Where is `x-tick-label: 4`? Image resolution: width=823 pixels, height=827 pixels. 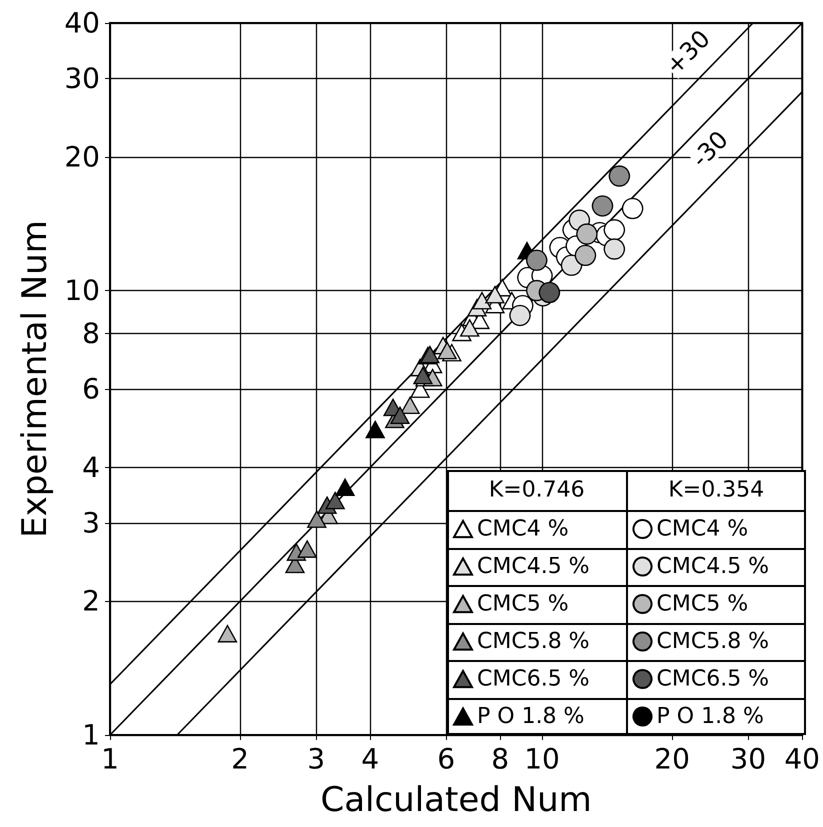 x-tick-label: 4 is located at coordinates (370, 759).